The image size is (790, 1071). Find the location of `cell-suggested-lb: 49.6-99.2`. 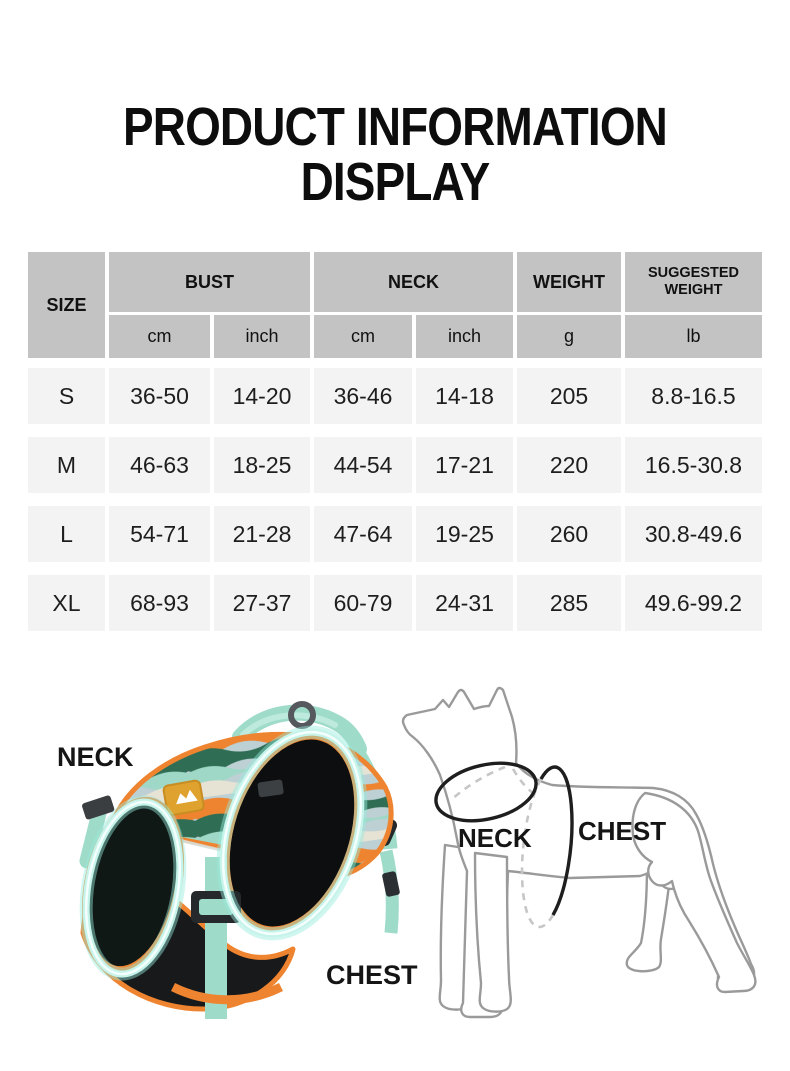

cell-suggested-lb: 49.6-99.2 is located at coordinates (693, 603).